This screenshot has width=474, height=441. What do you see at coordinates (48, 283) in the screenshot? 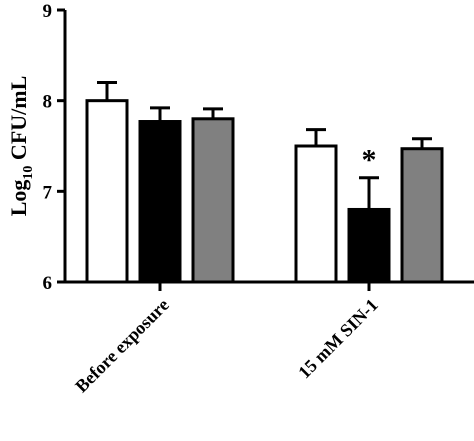
I see `y-tick-label: 6` at bounding box center [48, 283].